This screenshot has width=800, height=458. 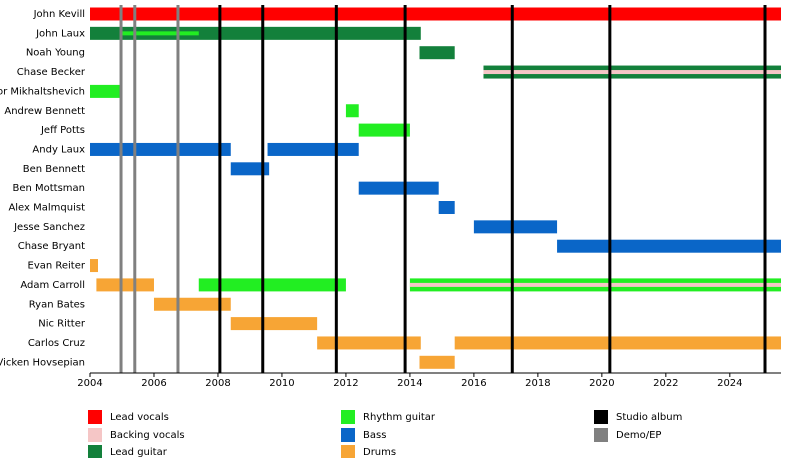 What do you see at coordinates (638, 435) in the screenshot?
I see `legend-label: Demo/EP` at bounding box center [638, 435].